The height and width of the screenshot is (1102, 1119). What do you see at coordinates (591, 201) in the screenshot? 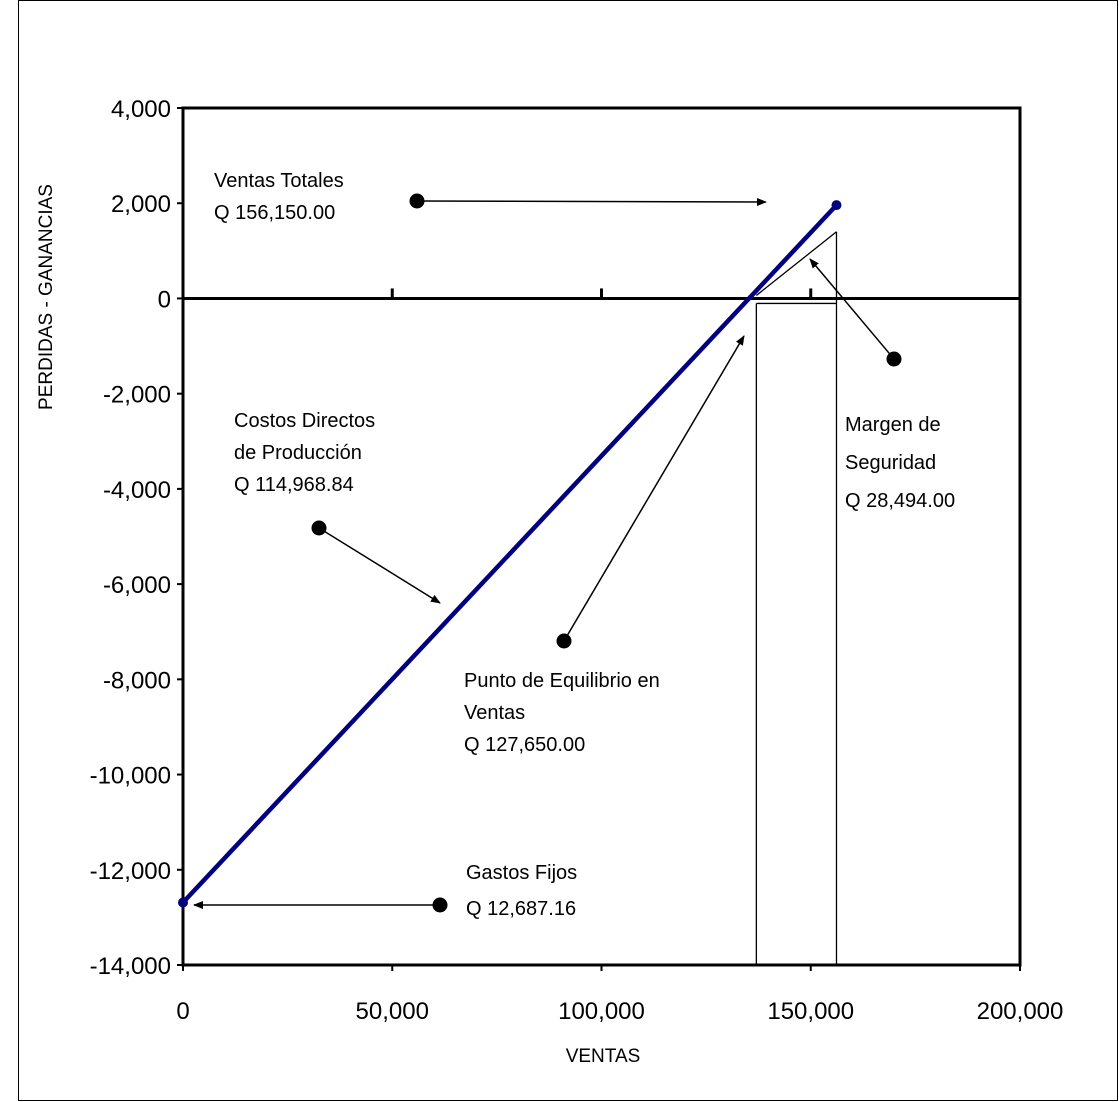
I see `arrow-ventas-totales` at bounding box center [591, 201].